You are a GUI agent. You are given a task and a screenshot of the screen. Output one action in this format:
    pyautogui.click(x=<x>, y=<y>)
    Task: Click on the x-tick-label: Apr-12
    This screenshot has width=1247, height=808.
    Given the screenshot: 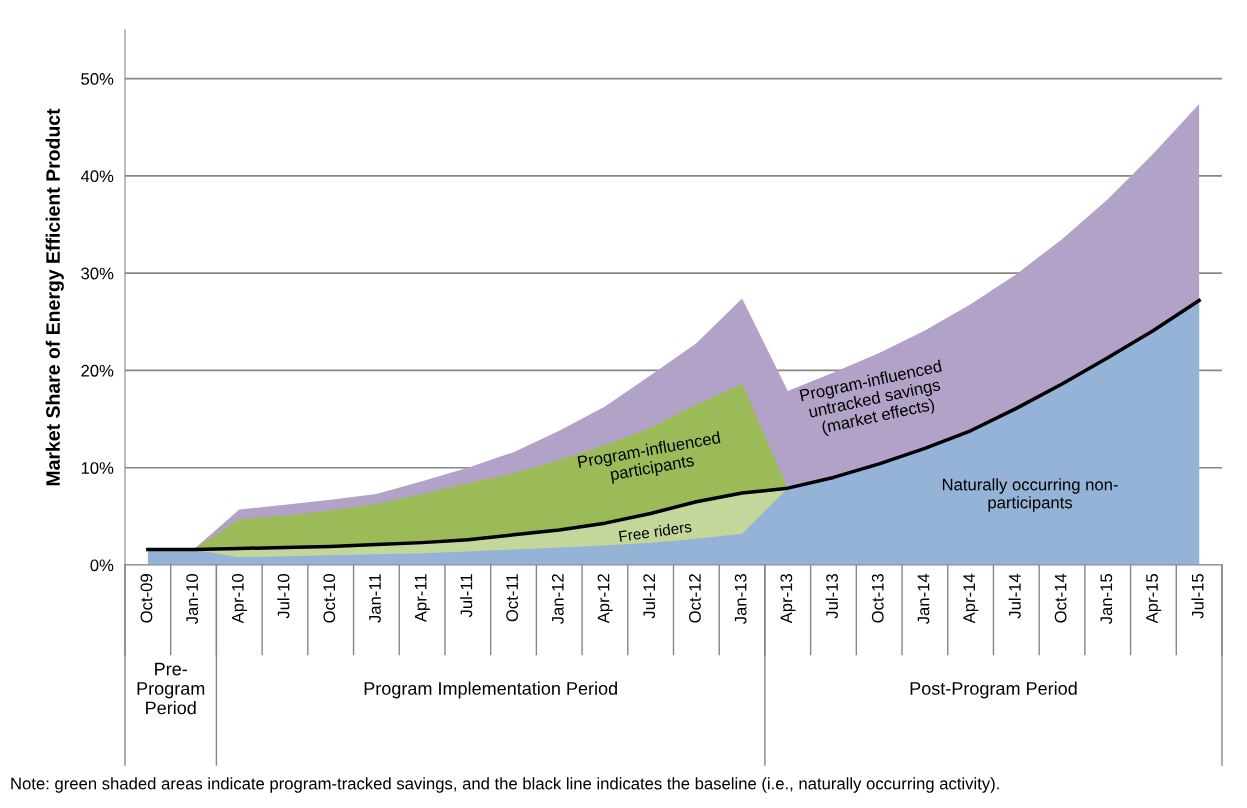 What is the action you would take?
    pyautogui.click(x=605, y=599)
    